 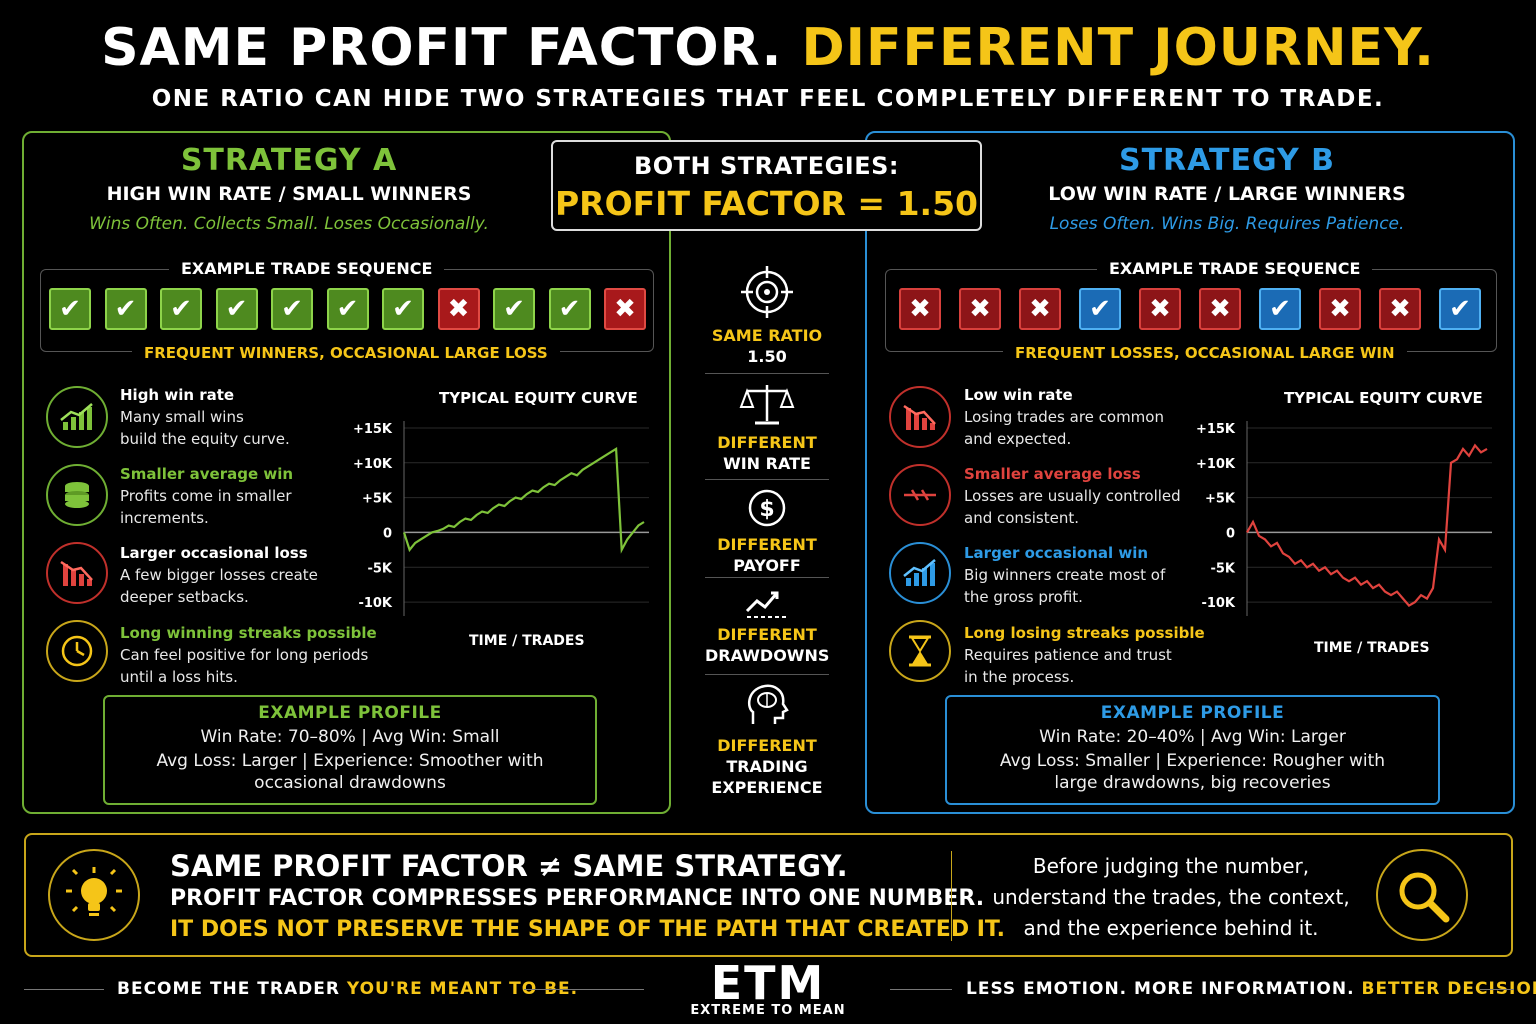 What do you see at coordinates (232, 989) in the screenshot?
I see `footer-left-white: BECOME THE TRADER` at bounding box center [232, 989].